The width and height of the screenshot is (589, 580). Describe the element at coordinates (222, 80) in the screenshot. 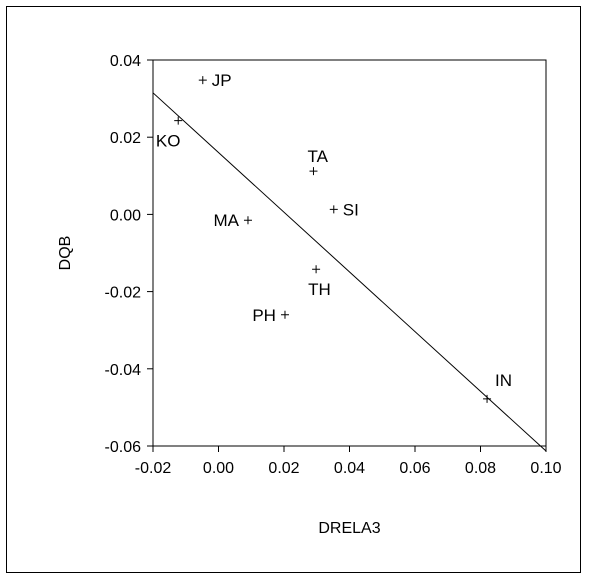

I see `data-point-label: JP` at that location.